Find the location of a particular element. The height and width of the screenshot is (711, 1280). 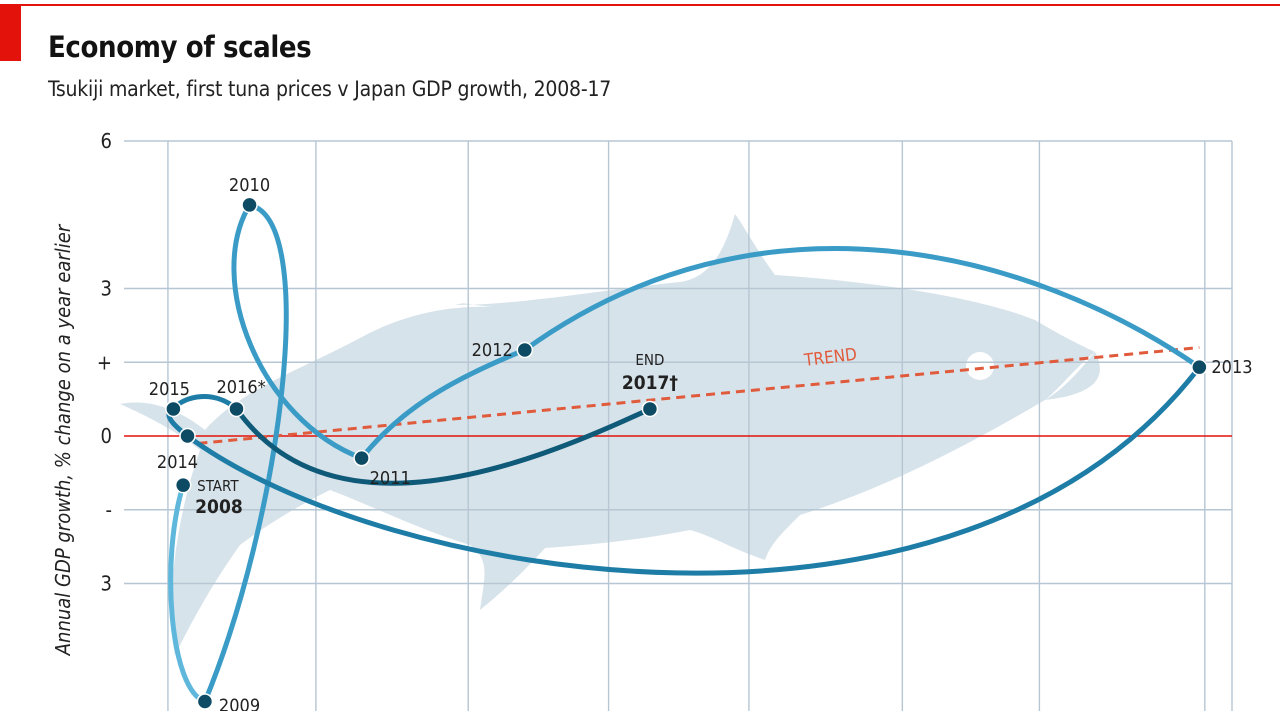

label-end: END is located at coordinates (649, 360).